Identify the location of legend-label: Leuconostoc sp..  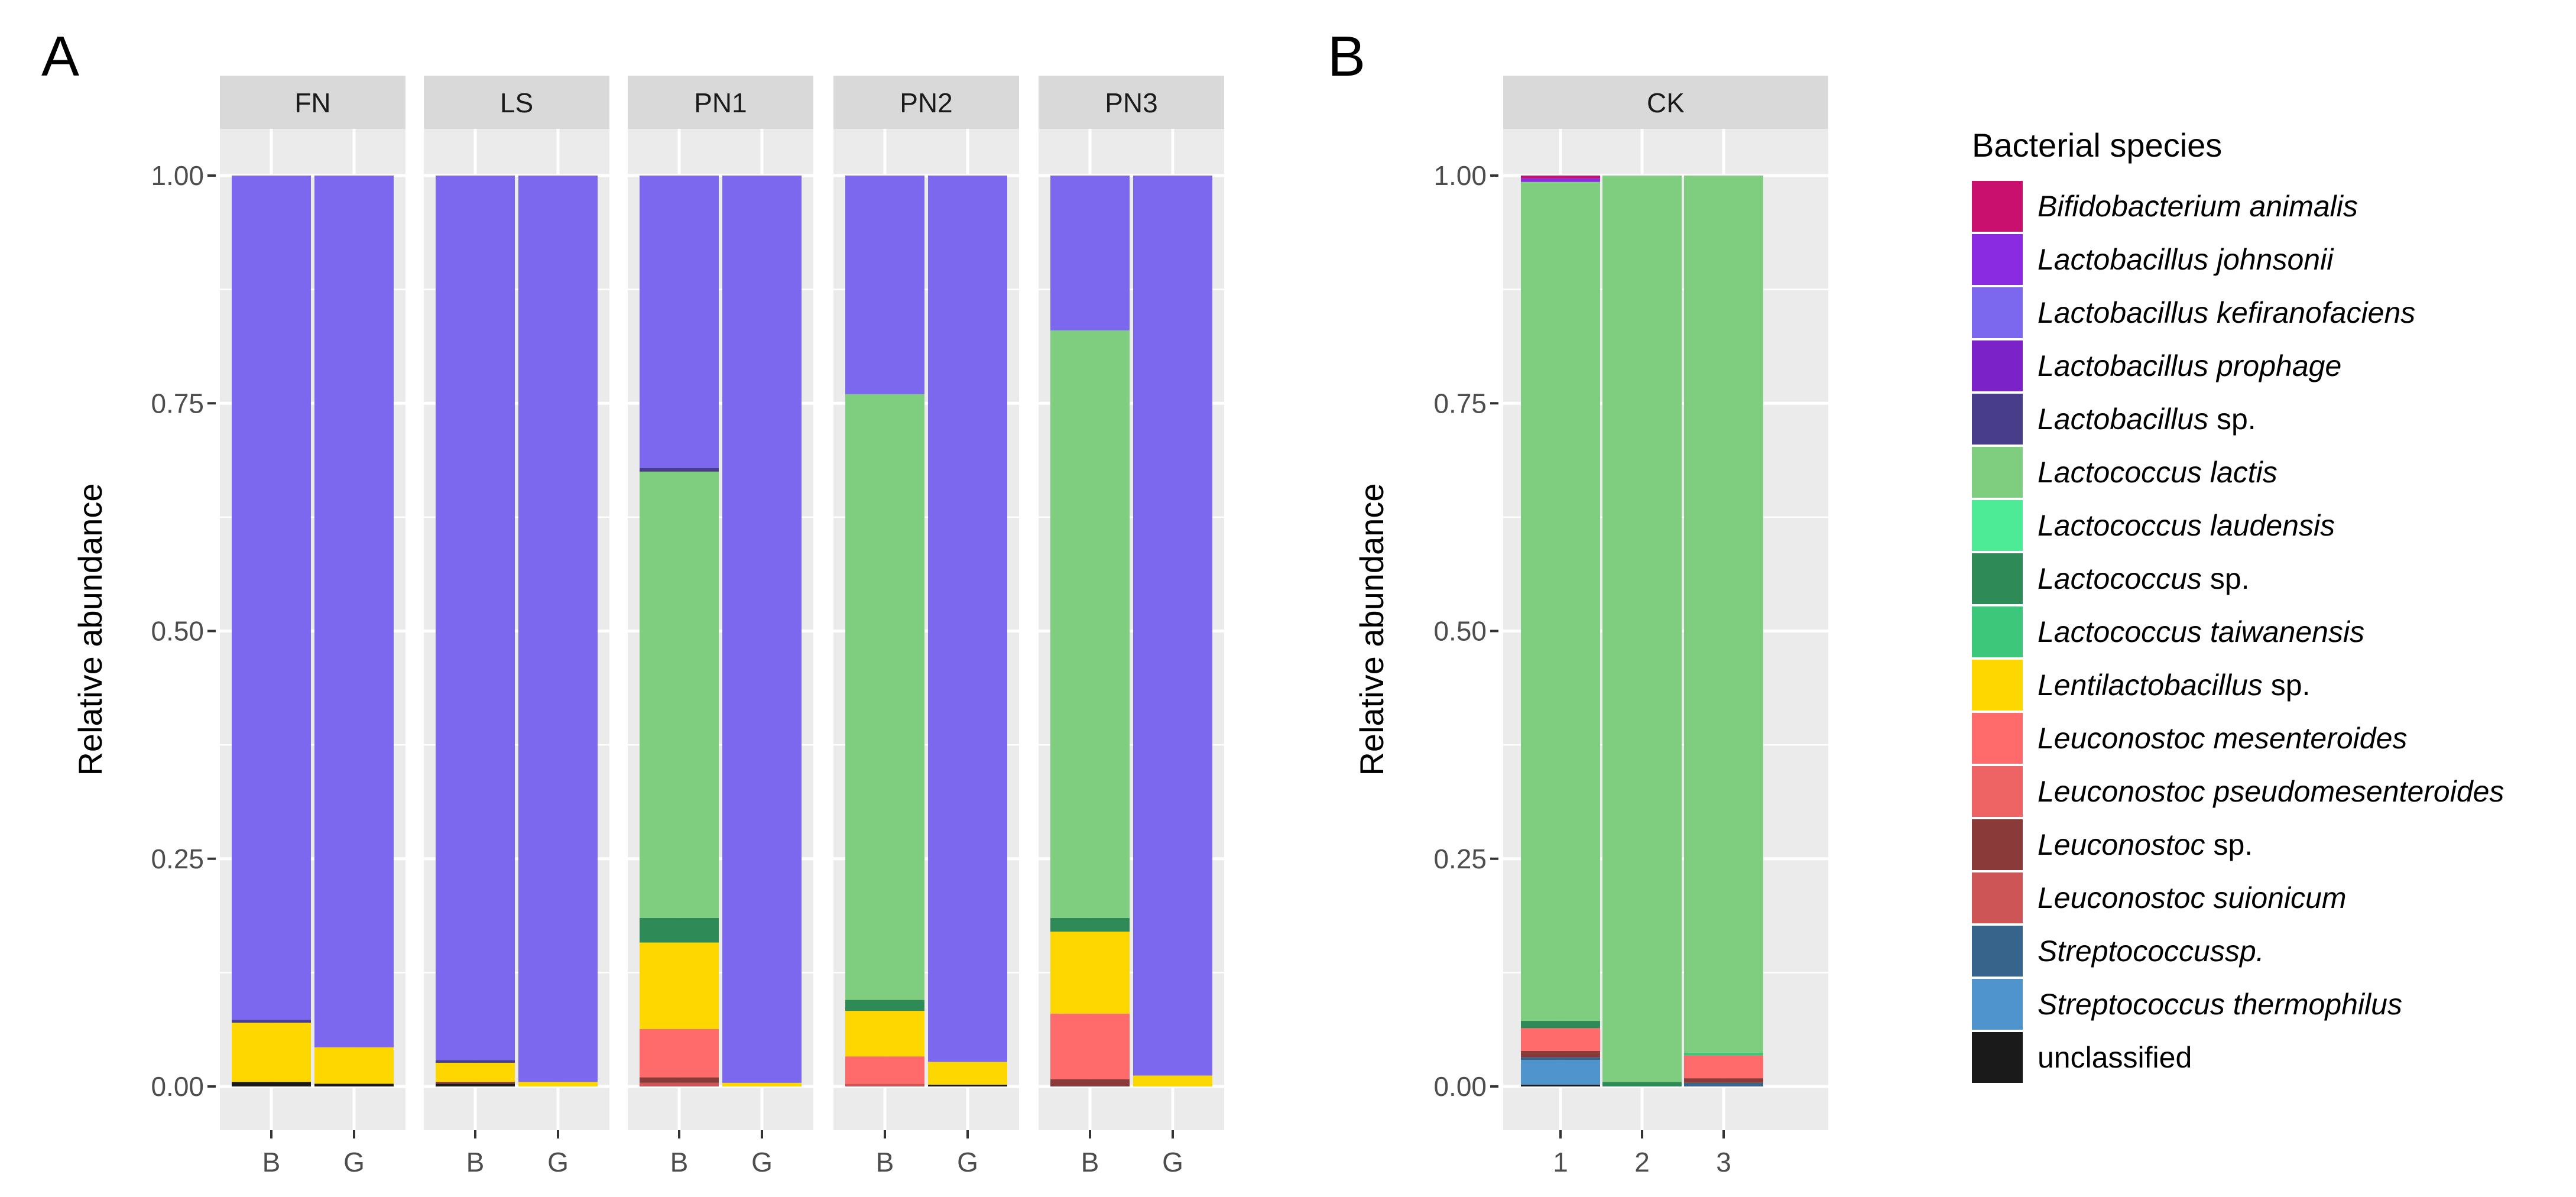
(2145, 844).